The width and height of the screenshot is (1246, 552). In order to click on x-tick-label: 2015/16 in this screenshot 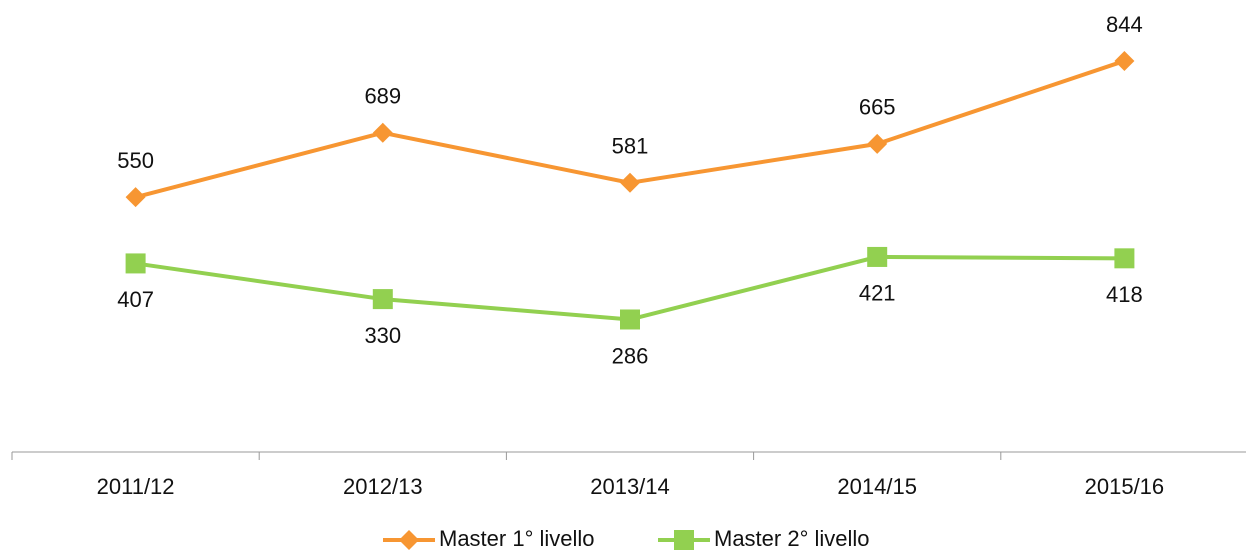, I will do `click(1125, 486)`.